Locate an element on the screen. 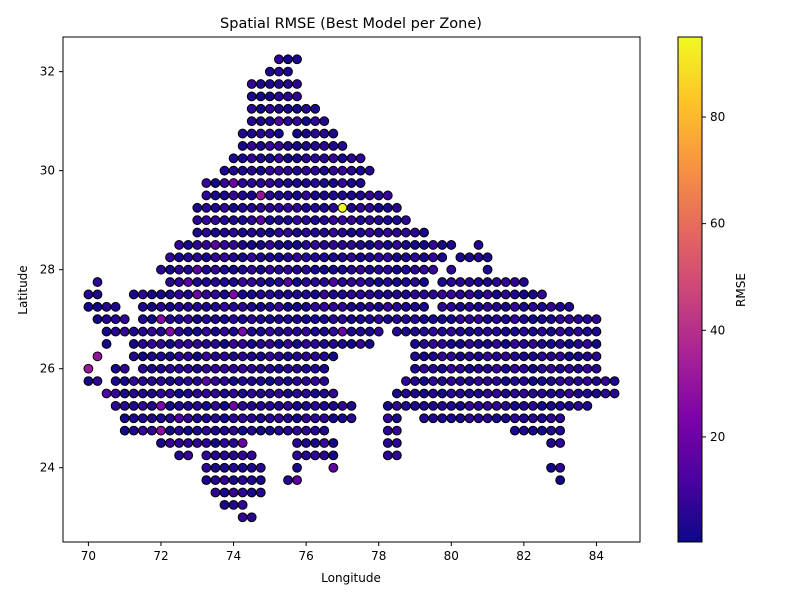 The width and height of the screenshot is (800, 600). y-tick-label: 28 is located at coordinates (47, 270).